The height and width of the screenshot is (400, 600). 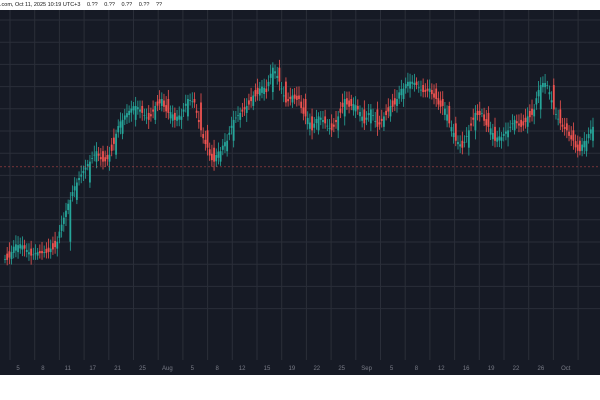 What do you see at coordinates (417, 369) in the screenshot?
I see `x-tick-label: 8` at bounding box center [417, 369].